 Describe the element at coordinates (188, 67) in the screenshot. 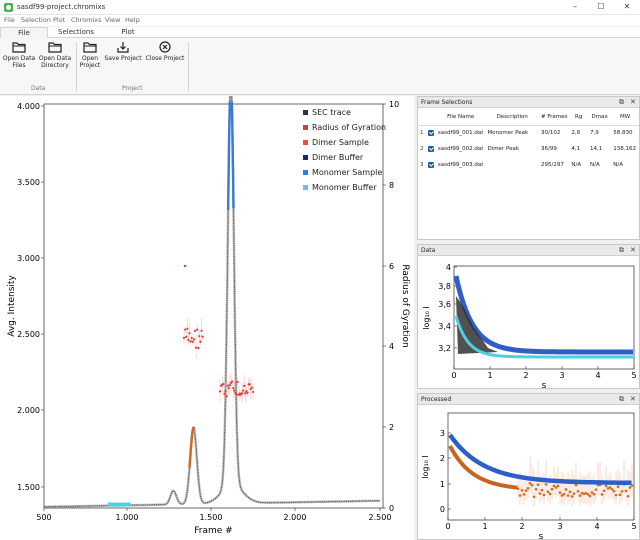

I see `group-separator` at that location.